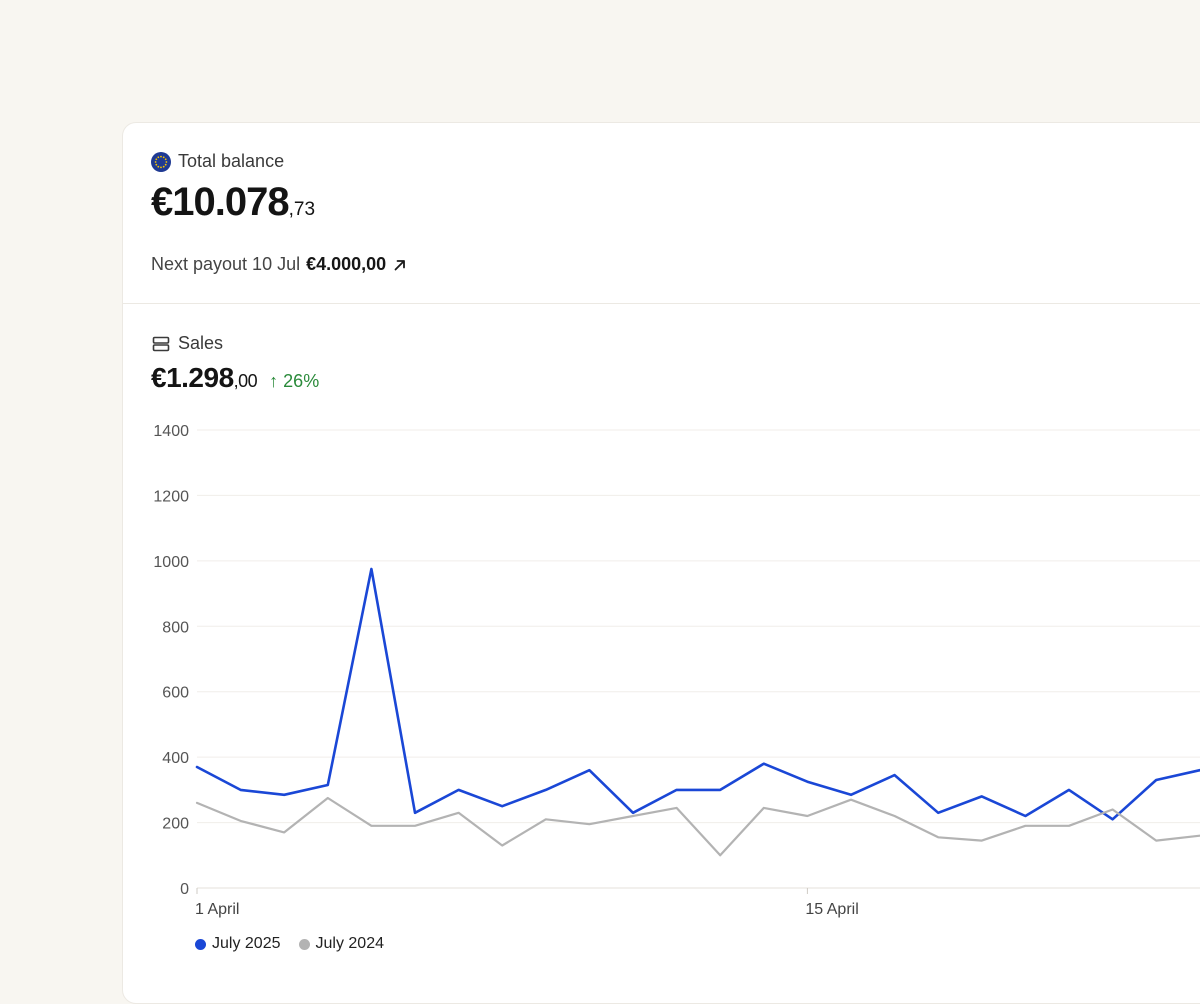  Describe the element at coordinates (175, 758) in the screenshot. I see `y-tick-label: 400` at that location.